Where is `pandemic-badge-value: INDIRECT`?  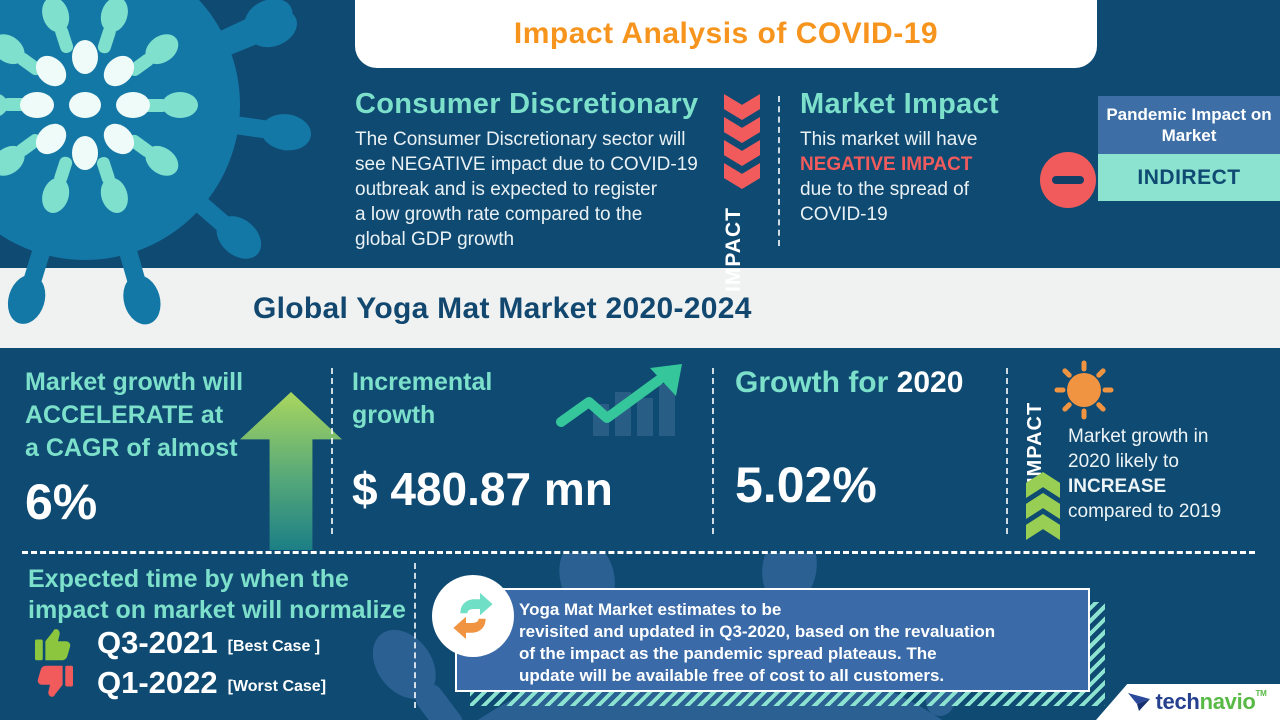
pandemic-badge-value: INDIRECT is located at coordinates (1189, 177).